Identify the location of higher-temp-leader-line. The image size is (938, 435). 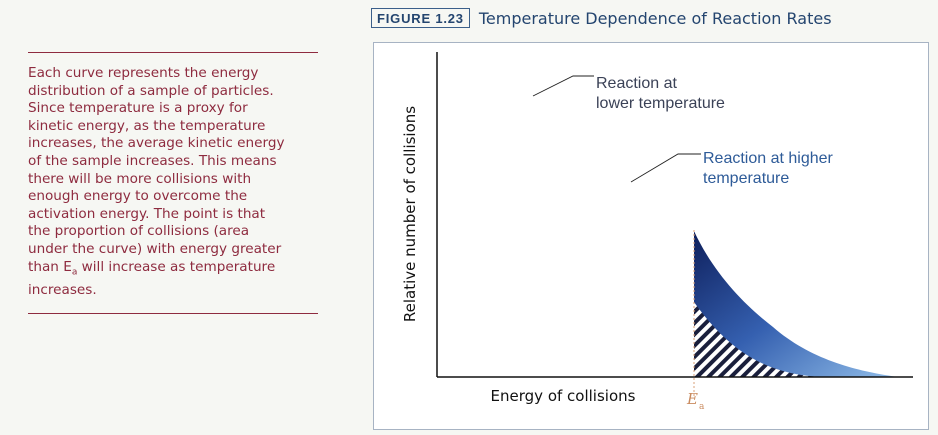
(665, 168).